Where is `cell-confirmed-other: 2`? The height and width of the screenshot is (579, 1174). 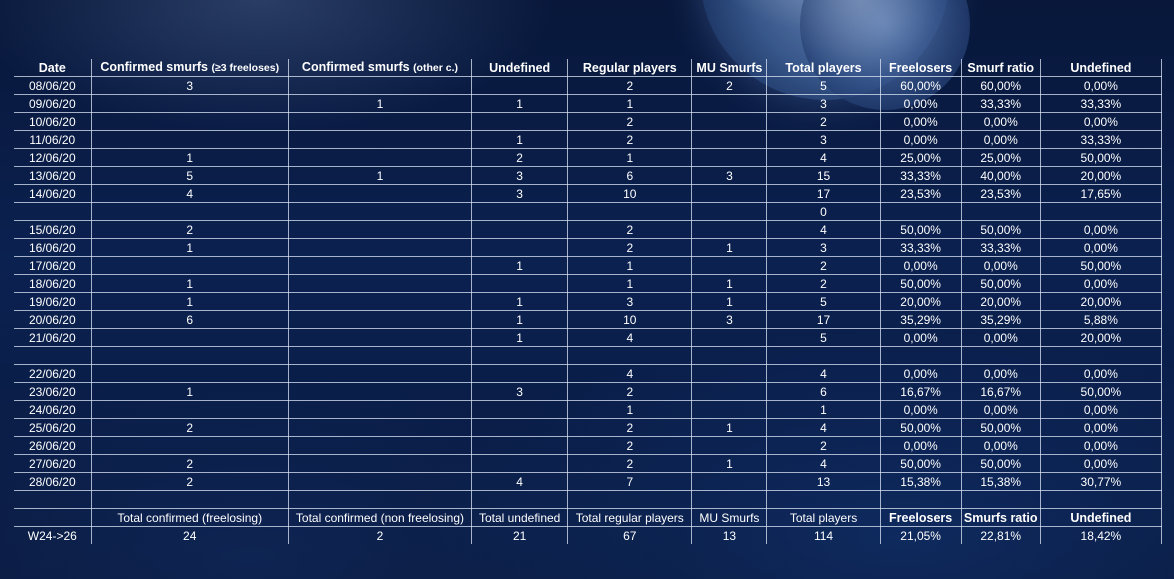
cell-confirmed-other: 2 is located at coordinates (380, 535).